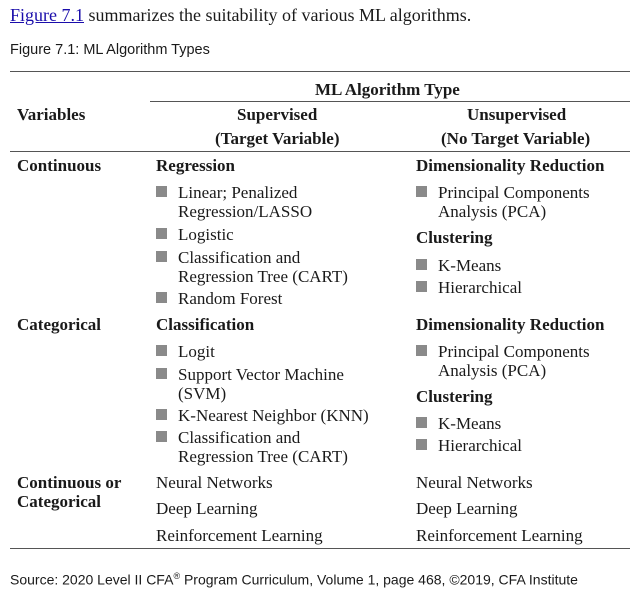  Describe the element at coordinates (59, 324) in the screenshot. I see `variable-label: Categorical` at that location.